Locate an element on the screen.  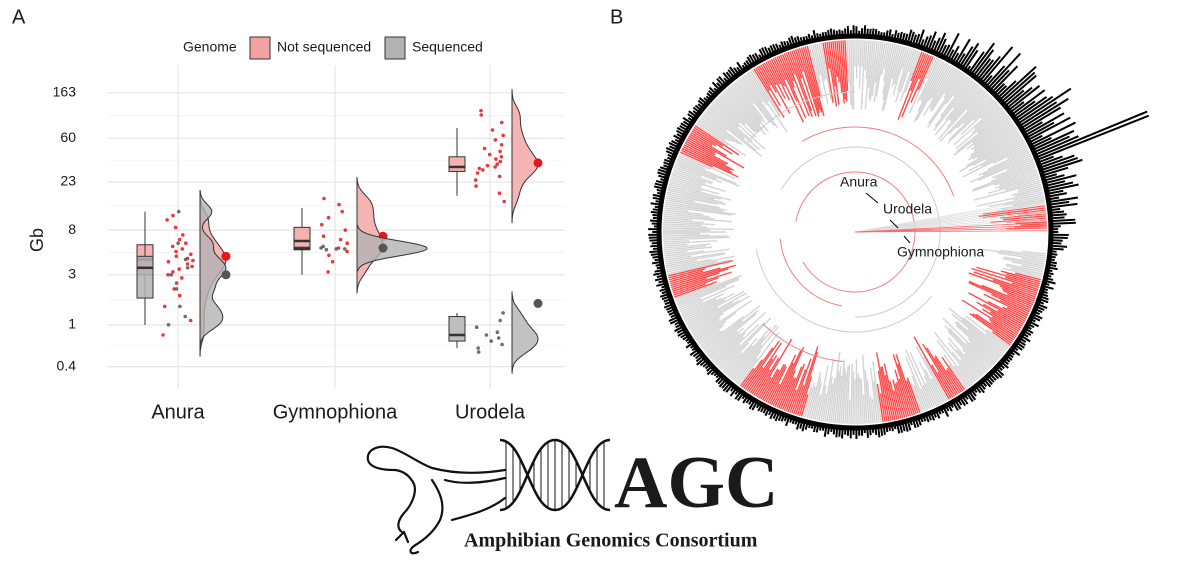
y-tick-label: 3 is located at coordinates (72, 273).